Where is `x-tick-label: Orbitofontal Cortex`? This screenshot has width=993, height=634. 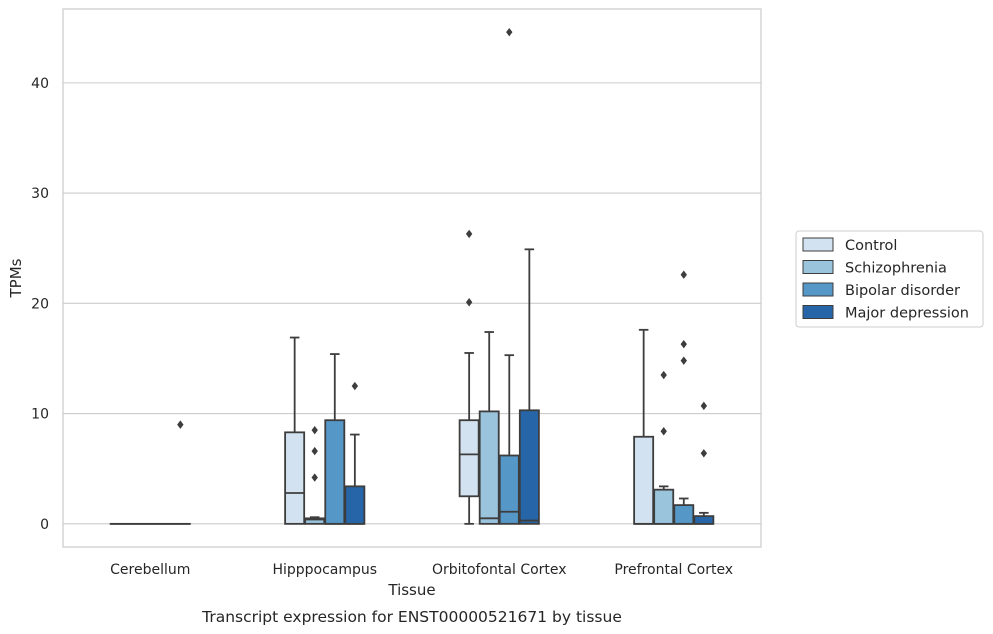
x-tick-label: Orbitofontal Cortex is located at coordinates (499, 570).